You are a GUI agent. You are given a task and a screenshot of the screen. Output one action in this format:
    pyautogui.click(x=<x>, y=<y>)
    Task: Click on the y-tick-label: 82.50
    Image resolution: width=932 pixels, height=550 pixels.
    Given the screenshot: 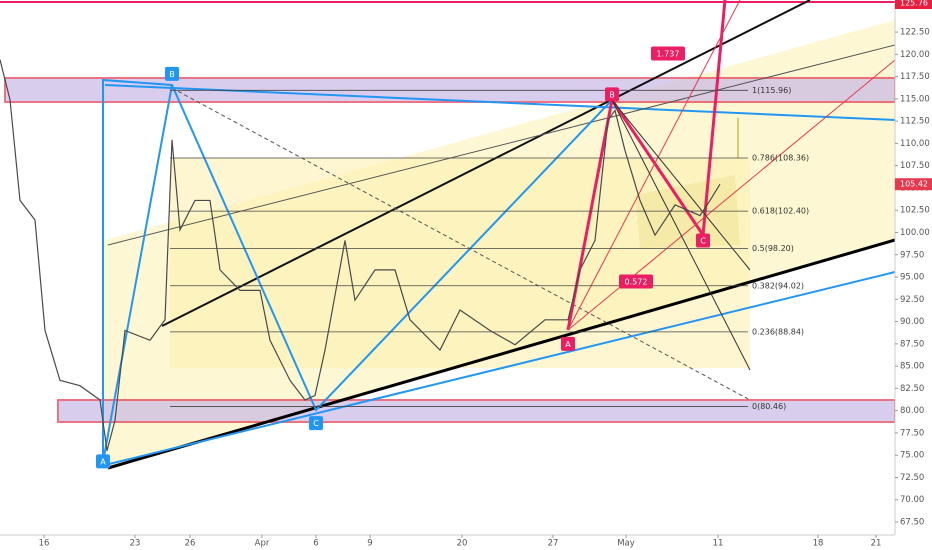 What is the action you would take?
    pyautogui.click(x=912, y=389)
    